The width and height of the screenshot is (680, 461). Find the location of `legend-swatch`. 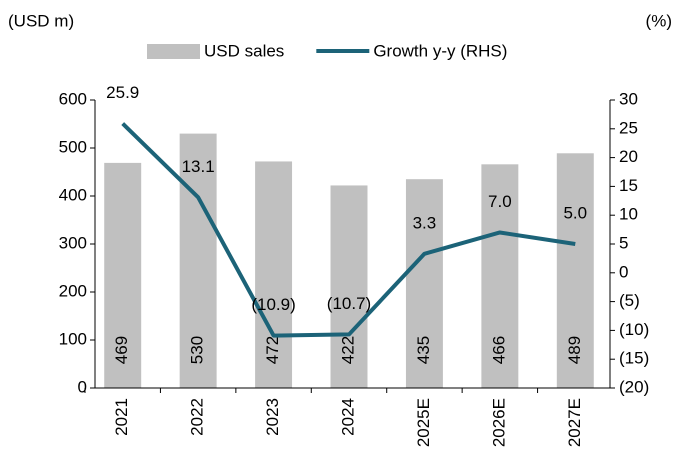

legend-swatch is located at coordinates (173, 51).